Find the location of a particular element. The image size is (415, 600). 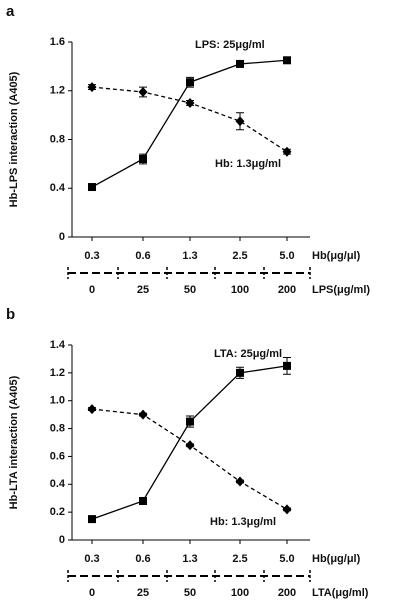

y-tick-label: 1.6 is located at coordinates (57, 42).